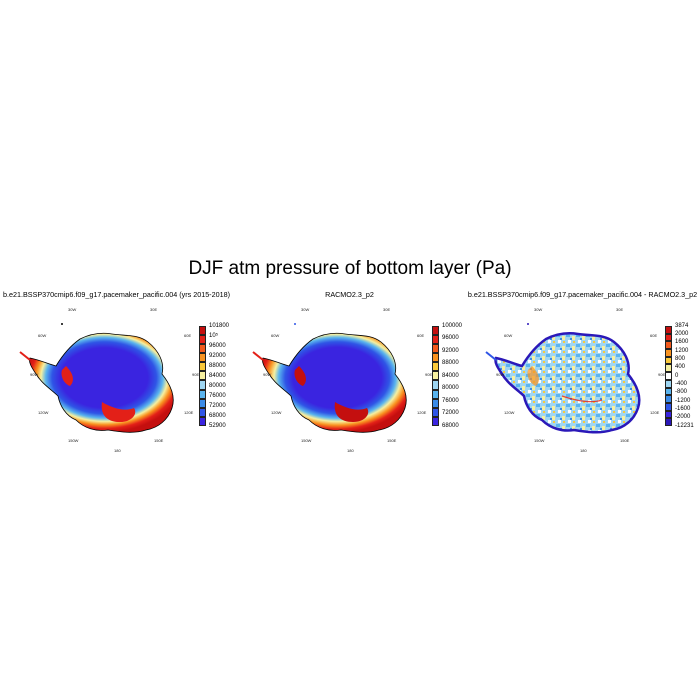 This screenshot has width=700, height=700. What do you see at coordinates (450, 413) in the screenshot?
I see `colorbar-tick-label: 72000` at bounding box center [450, 413].